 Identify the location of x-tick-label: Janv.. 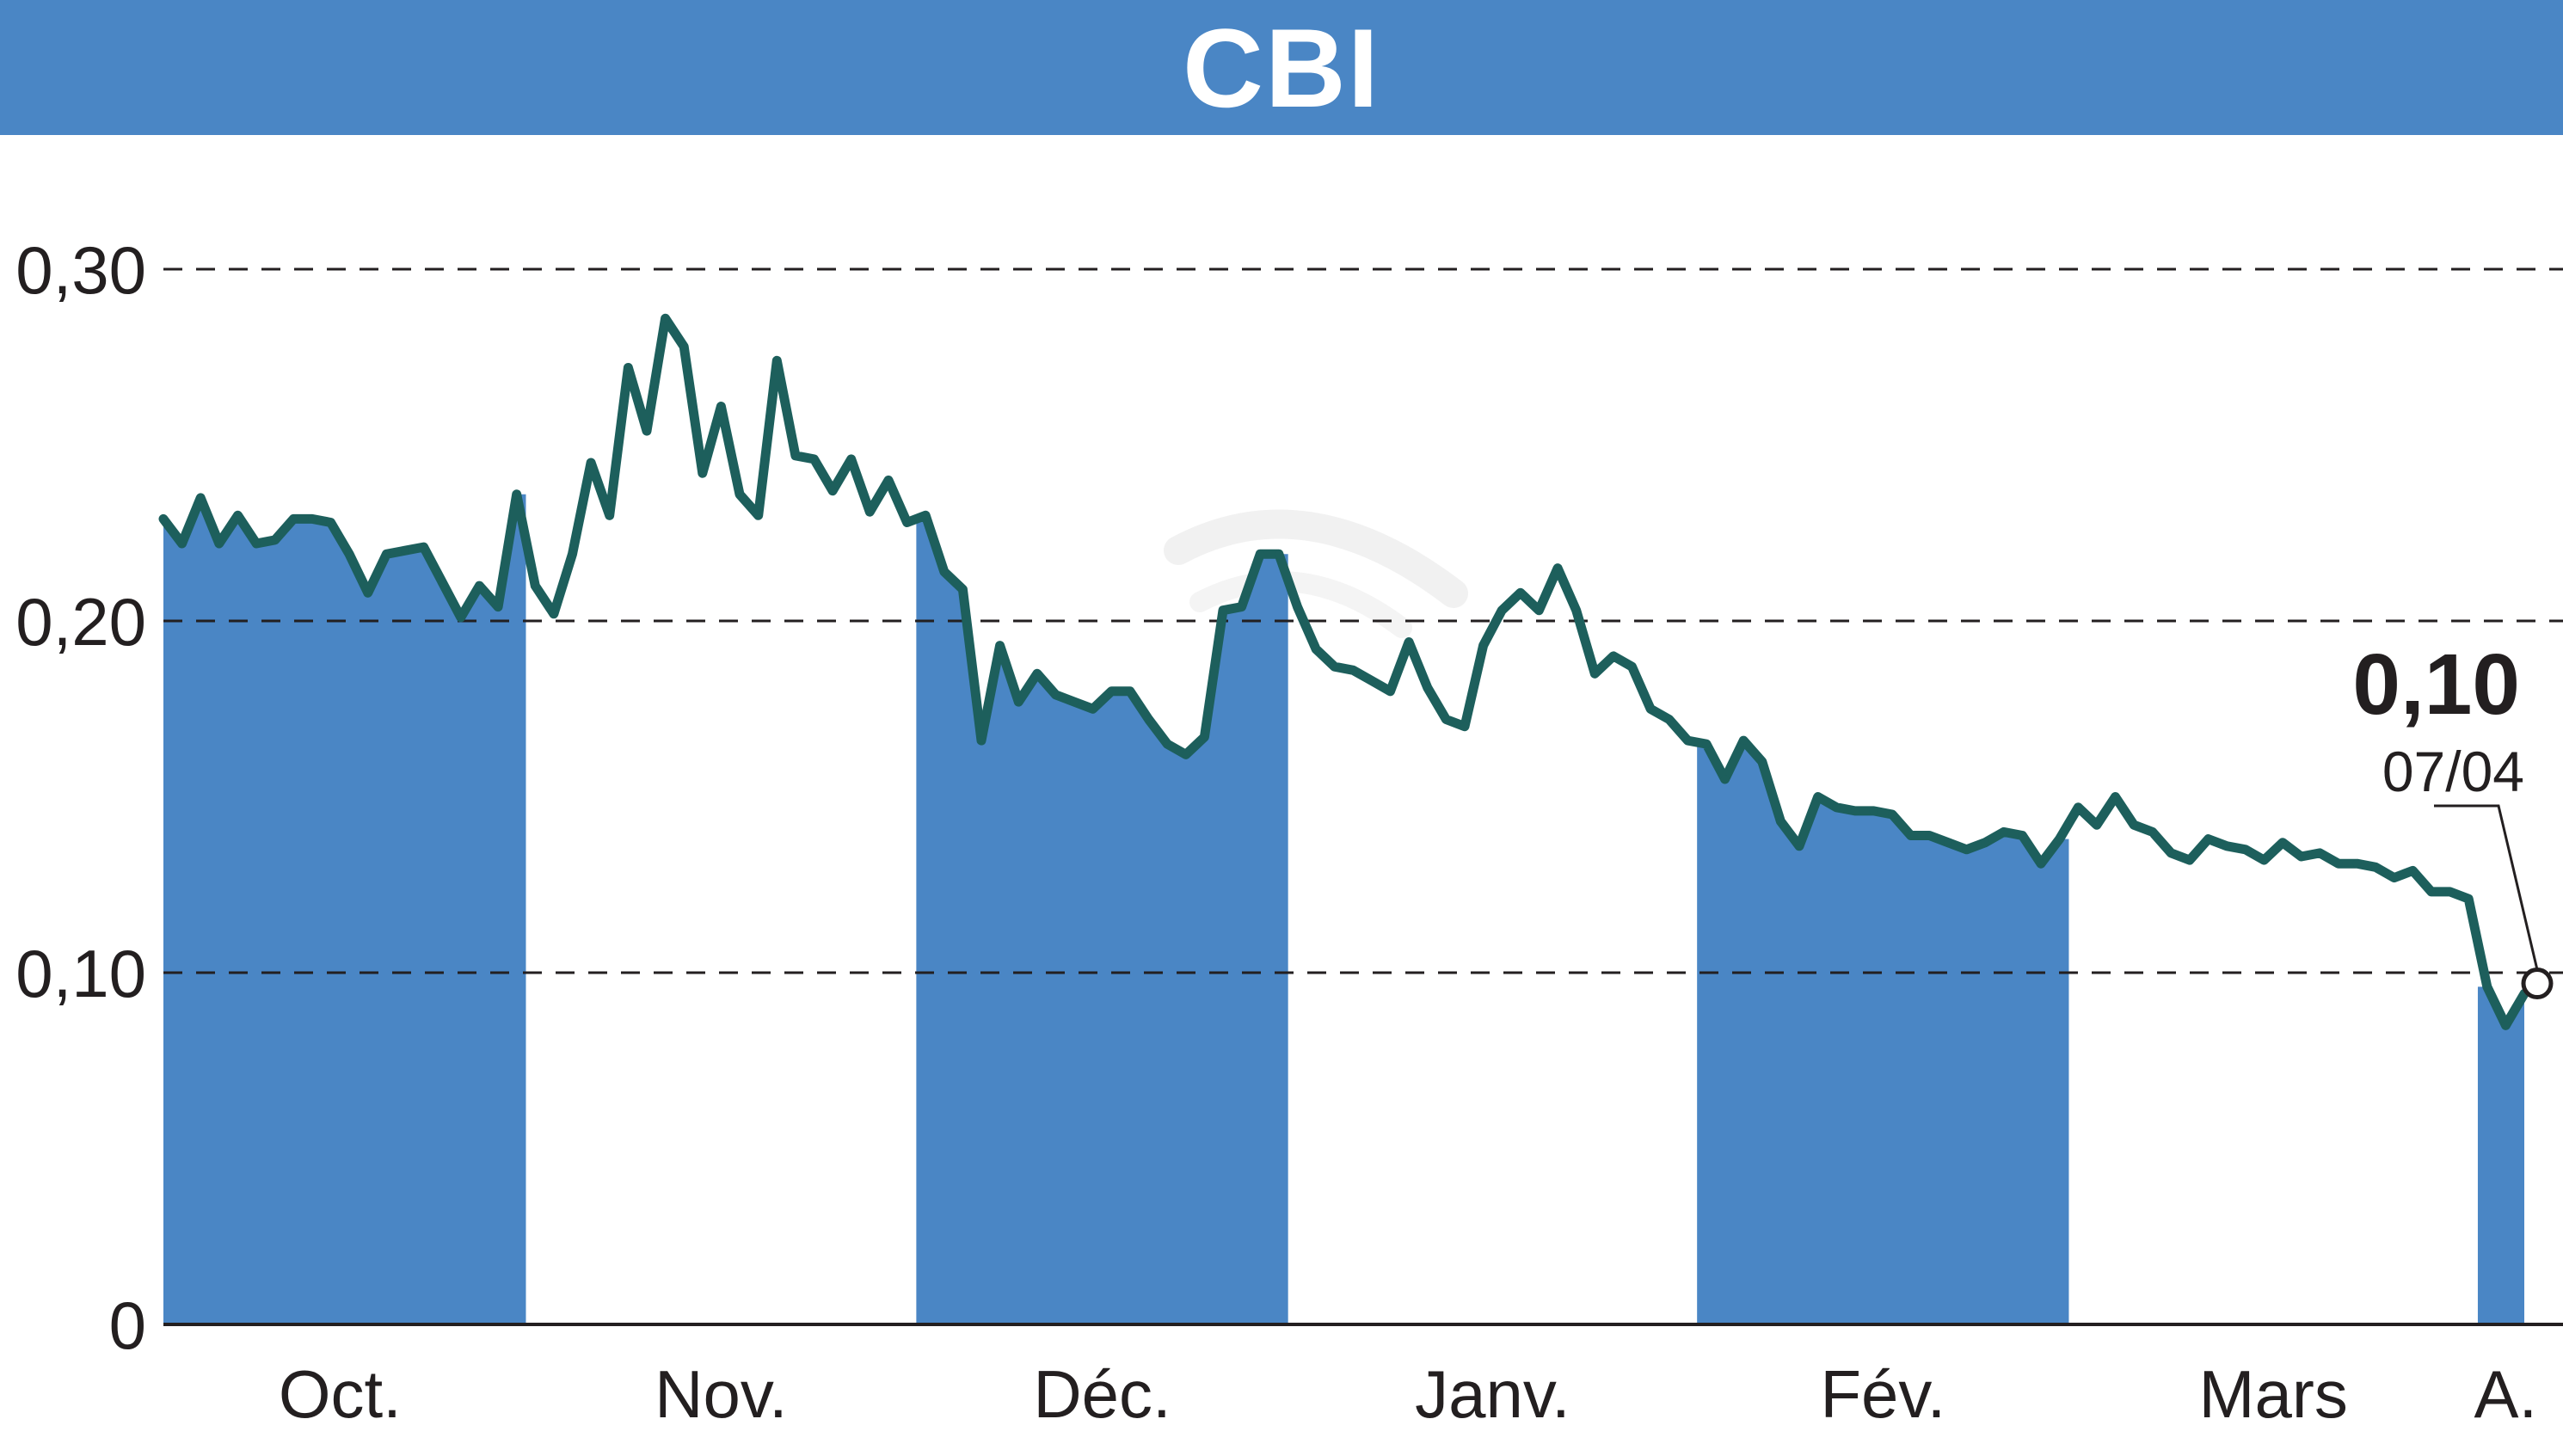
(1492, 1394).